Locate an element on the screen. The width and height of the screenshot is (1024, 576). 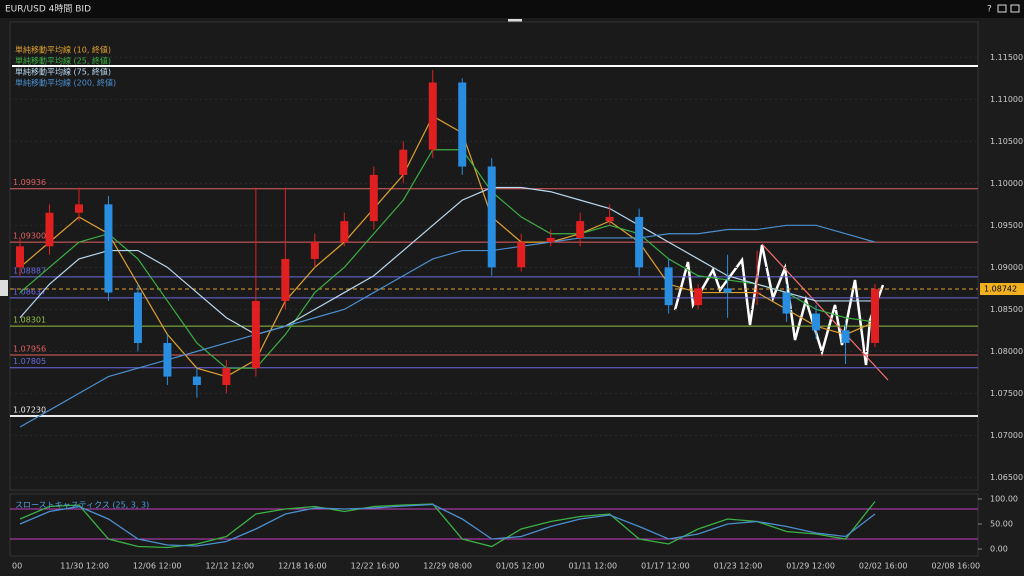
y-tick-label: 100.00 is located at coordinates (1004, 499).